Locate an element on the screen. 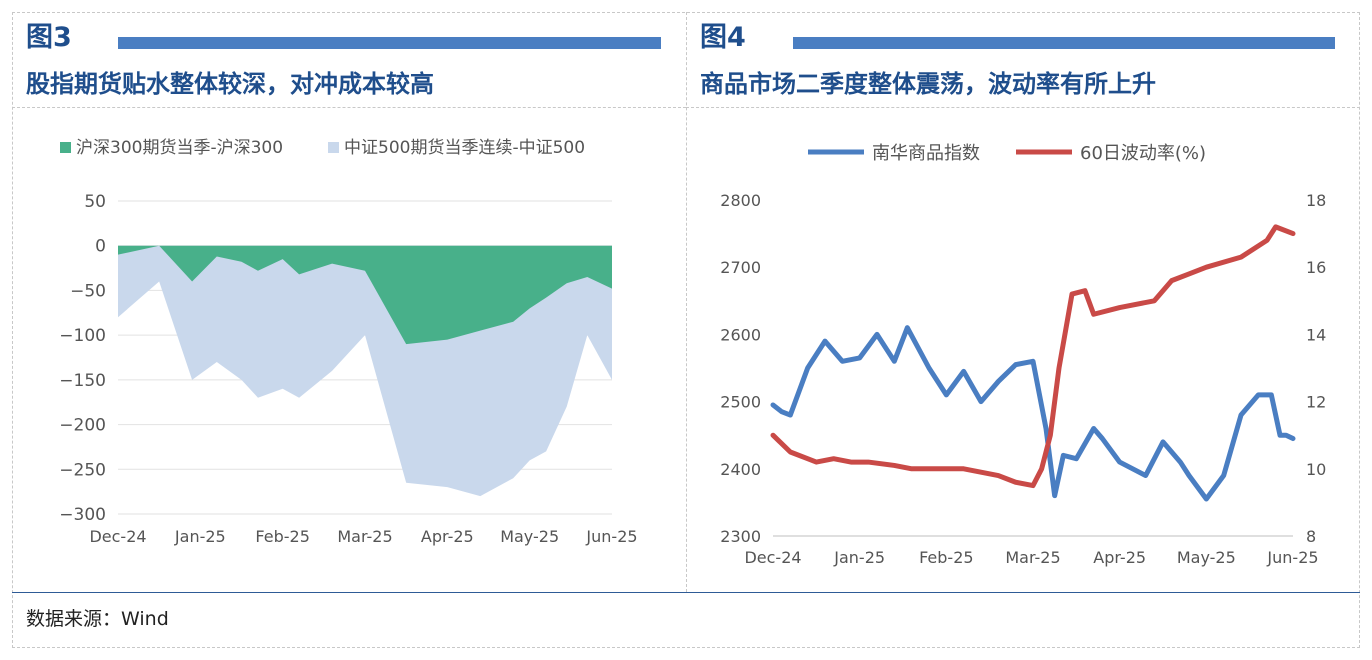 This screenshot has height=660, width=1372. y-tick-label: −150 is located at coordinates (82, 381).